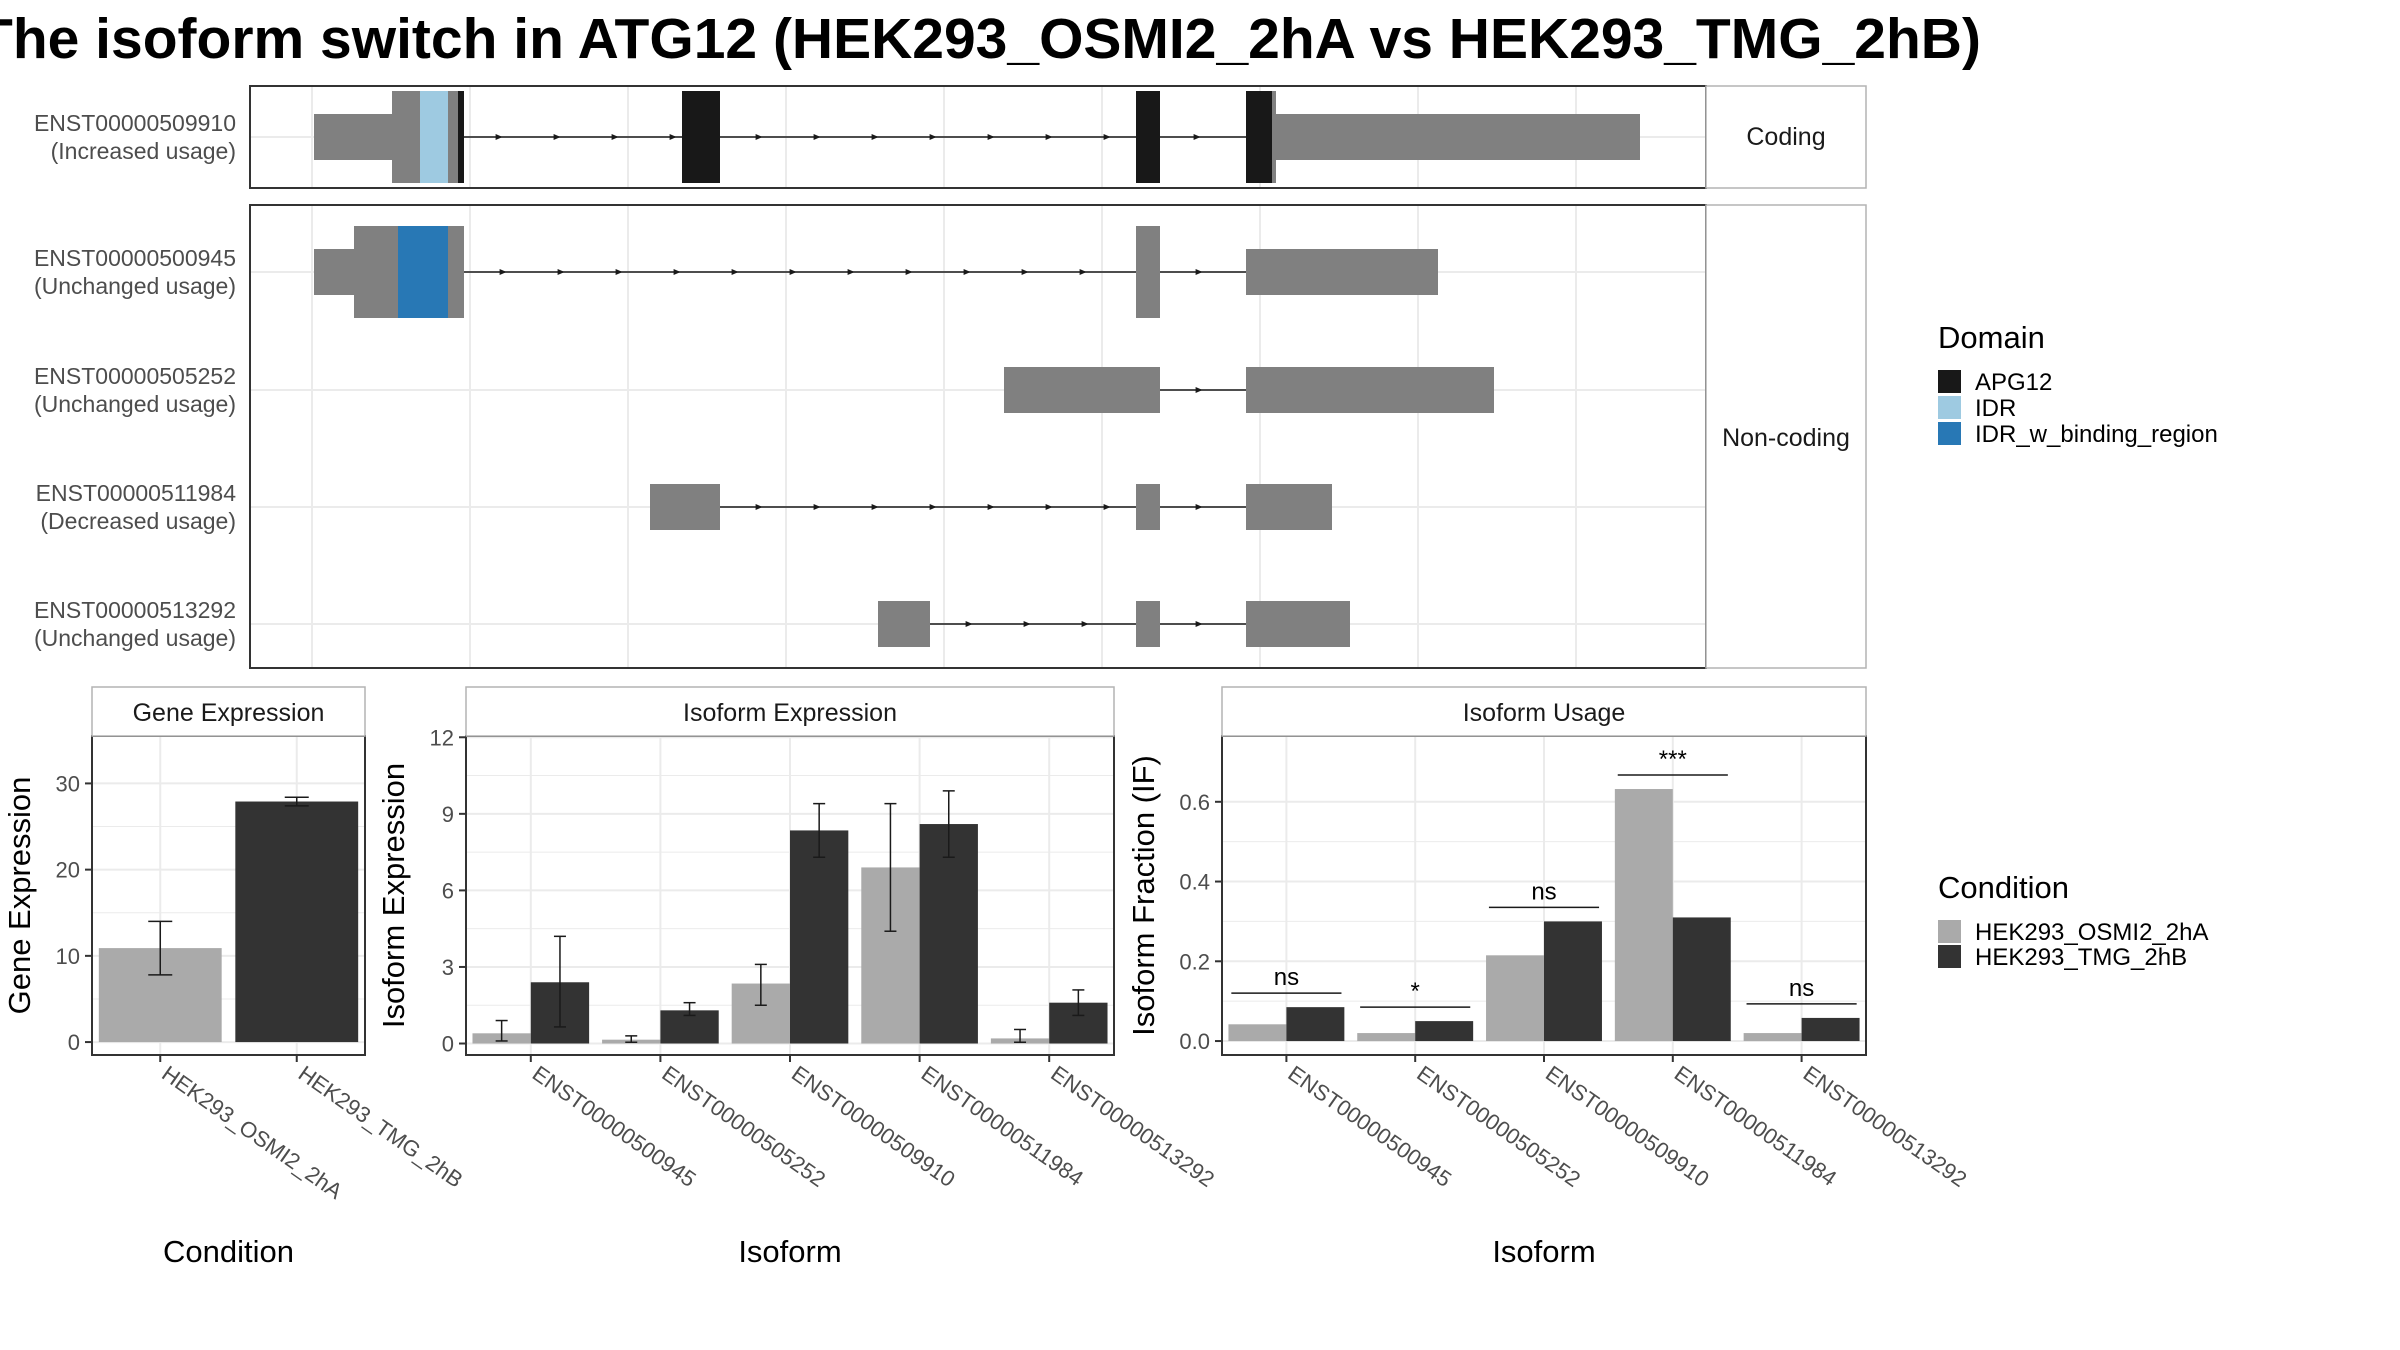  What do you see at coordinates (448, 967) in the screenshot?
I see `y-tick-label: 3` at bounding box center [448, 967].